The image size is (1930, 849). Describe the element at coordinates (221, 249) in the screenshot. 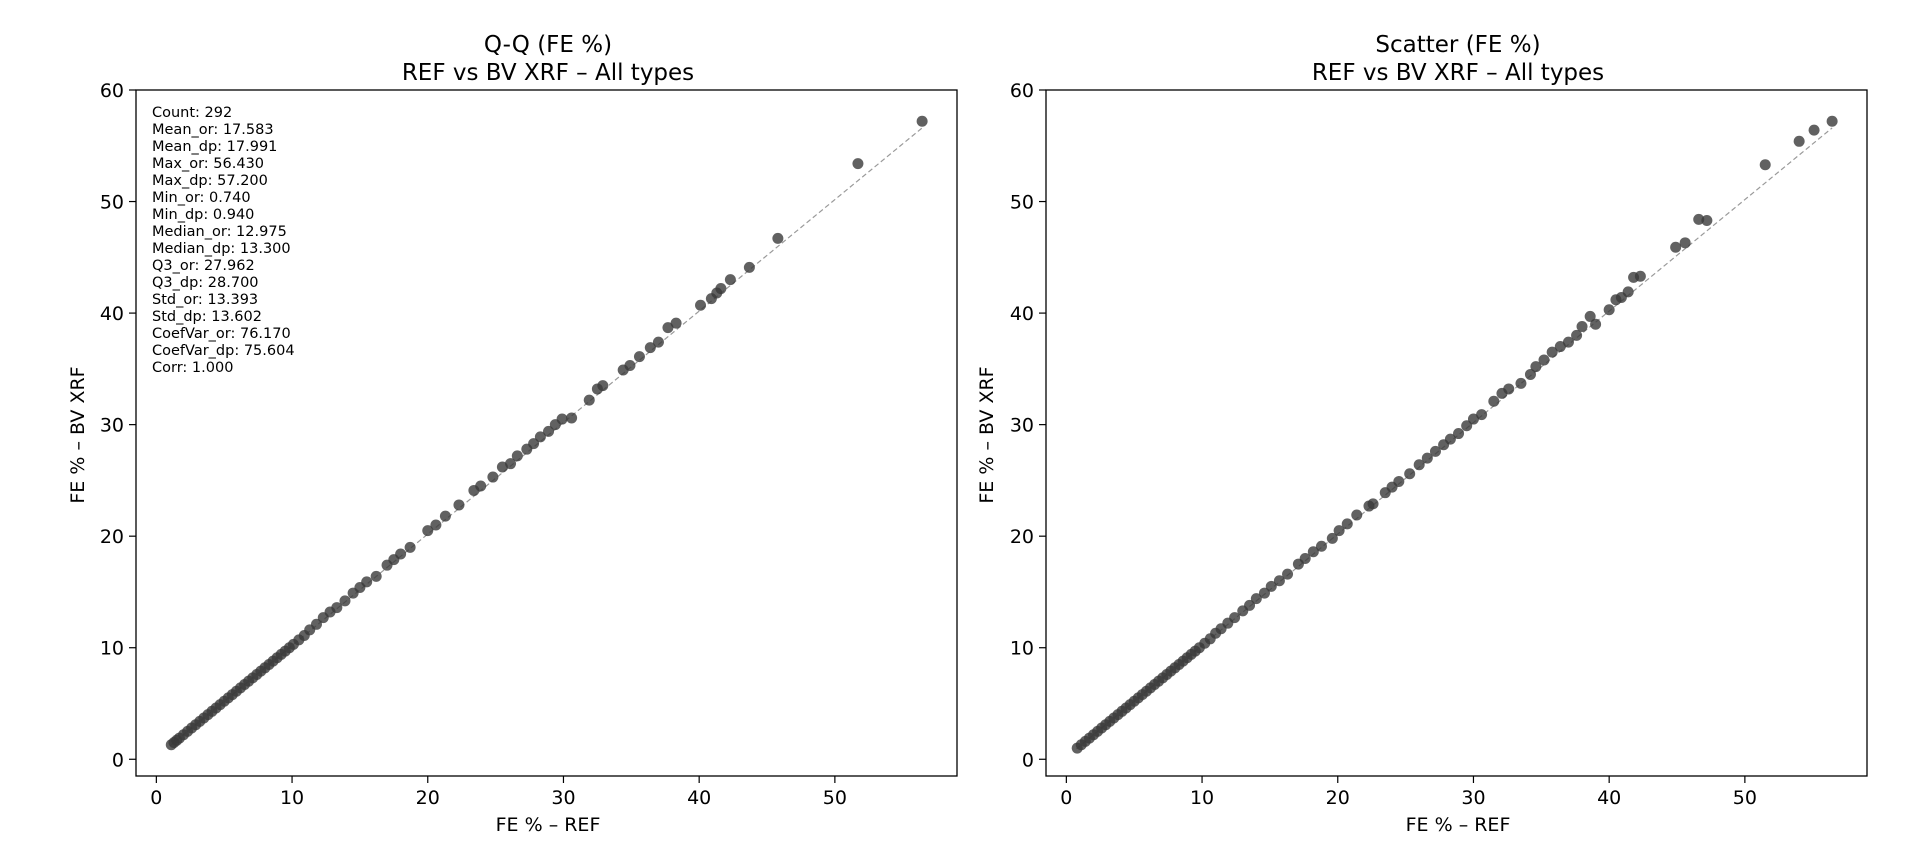

I see `stat-line: Median_dp: 13.300` at that location.